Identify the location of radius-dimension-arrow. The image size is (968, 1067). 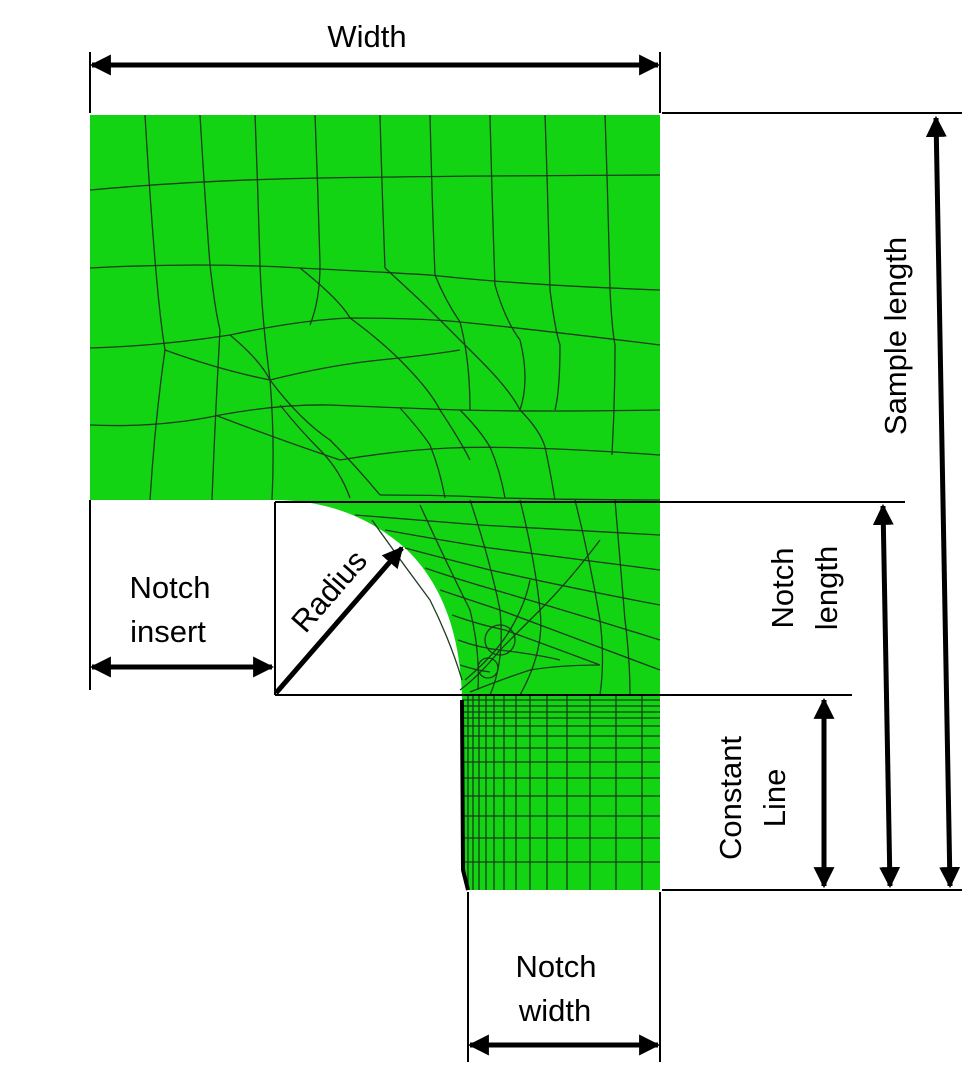
(339, 620).